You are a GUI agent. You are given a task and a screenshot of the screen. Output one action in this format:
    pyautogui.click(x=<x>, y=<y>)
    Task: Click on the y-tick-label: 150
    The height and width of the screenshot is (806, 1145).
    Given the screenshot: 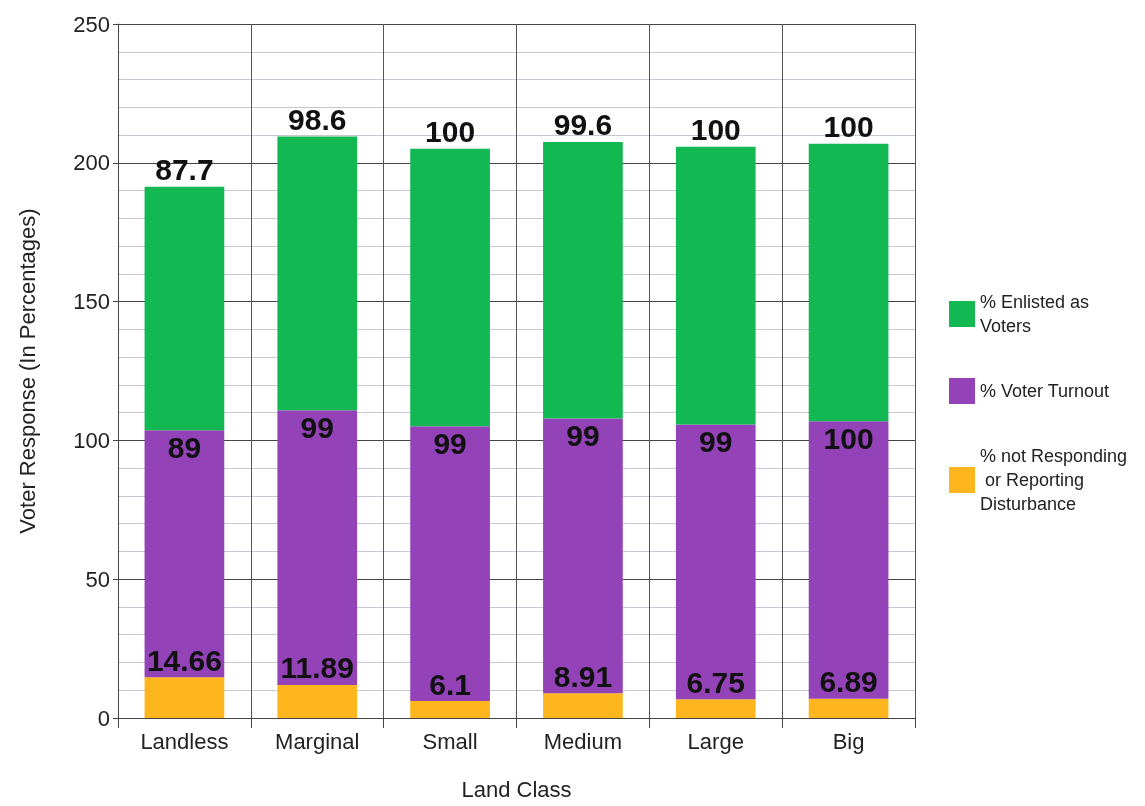 What is the action you would take?
    pyautogui.click(x=91, y=302)
    